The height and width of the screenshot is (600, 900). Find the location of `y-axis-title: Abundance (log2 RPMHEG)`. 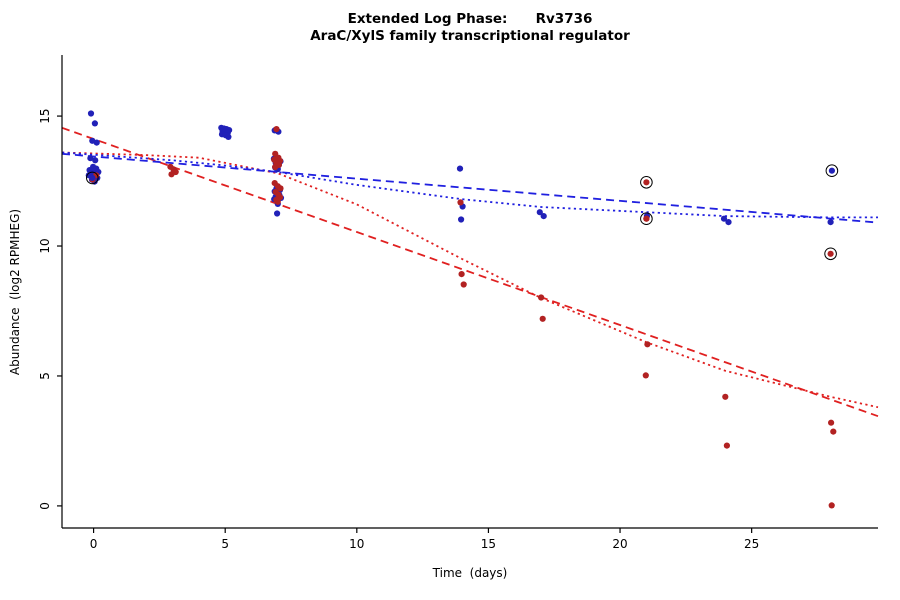

y-axis-title: Abundance (log2 RPMHEG) is located at coordinates (15, 292).